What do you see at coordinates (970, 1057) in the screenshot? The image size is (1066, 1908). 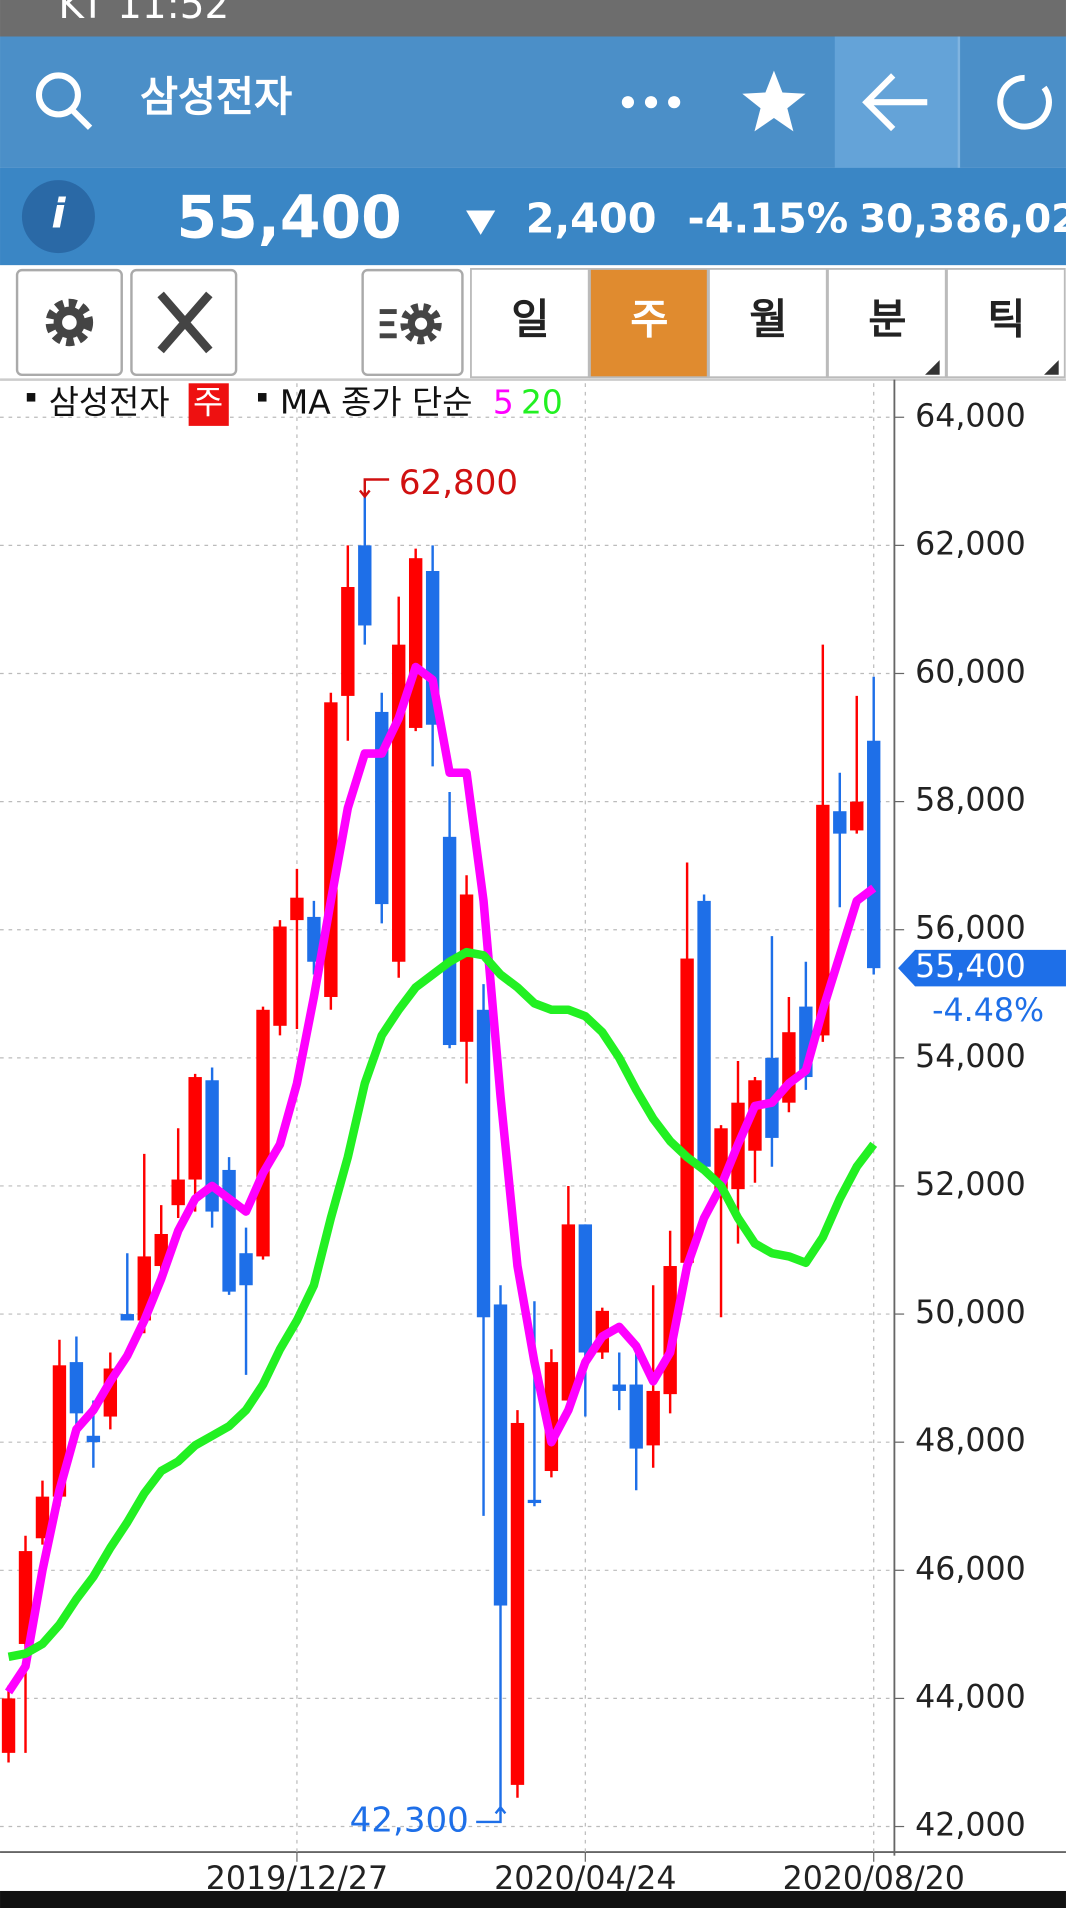 I see `y-tick-label: 54,000` at bounding box center [970, 1057].